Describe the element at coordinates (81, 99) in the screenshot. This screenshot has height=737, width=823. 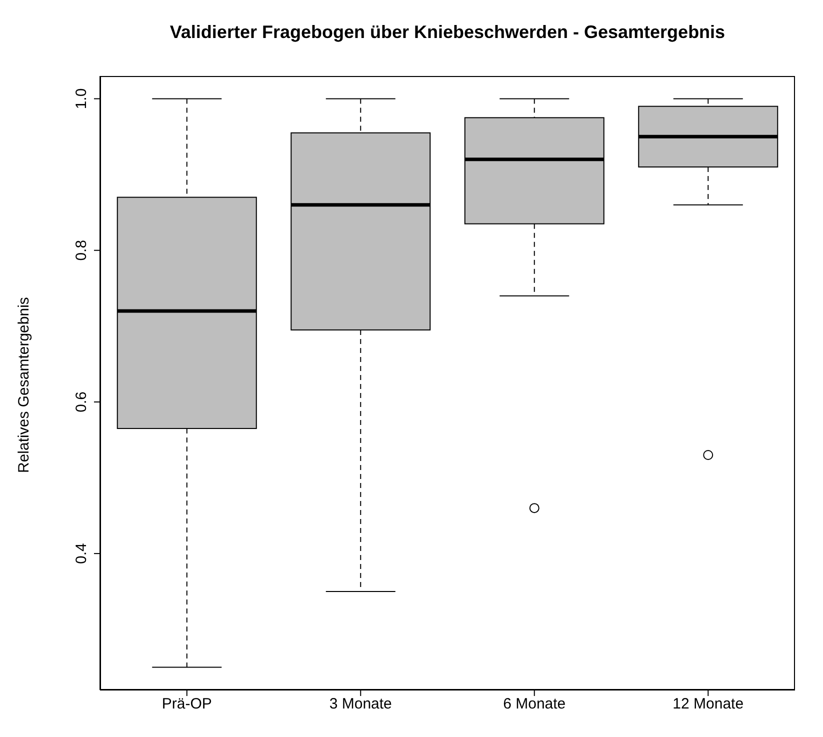
I see `y-tick-label: 1.0` at that location.